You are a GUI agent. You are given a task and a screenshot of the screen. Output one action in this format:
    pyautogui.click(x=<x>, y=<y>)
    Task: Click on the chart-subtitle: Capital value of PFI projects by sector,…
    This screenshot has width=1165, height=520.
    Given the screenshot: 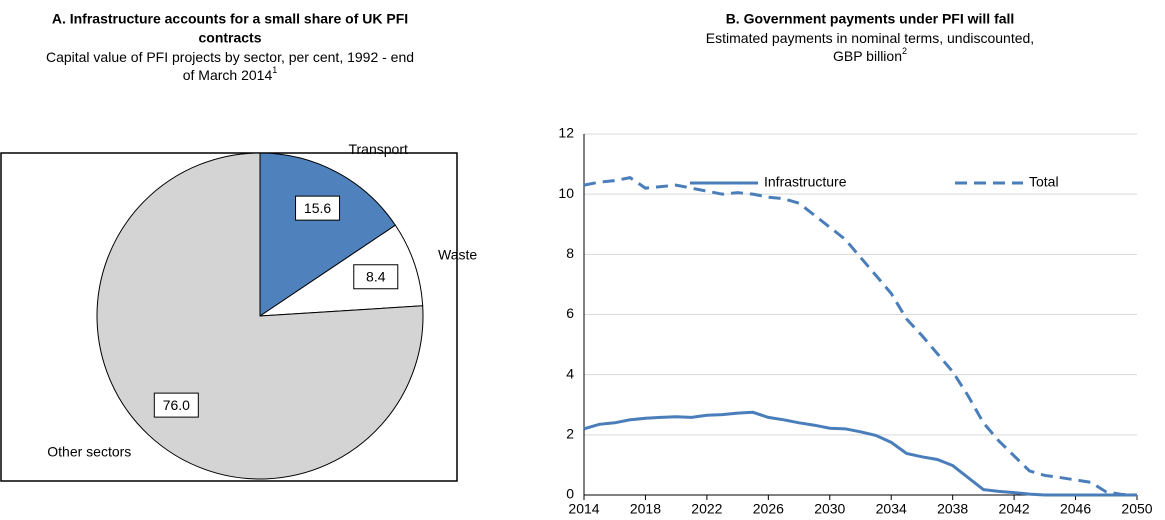 What is the action you would take?
    pyautogui.click(x=230, y=57)
    